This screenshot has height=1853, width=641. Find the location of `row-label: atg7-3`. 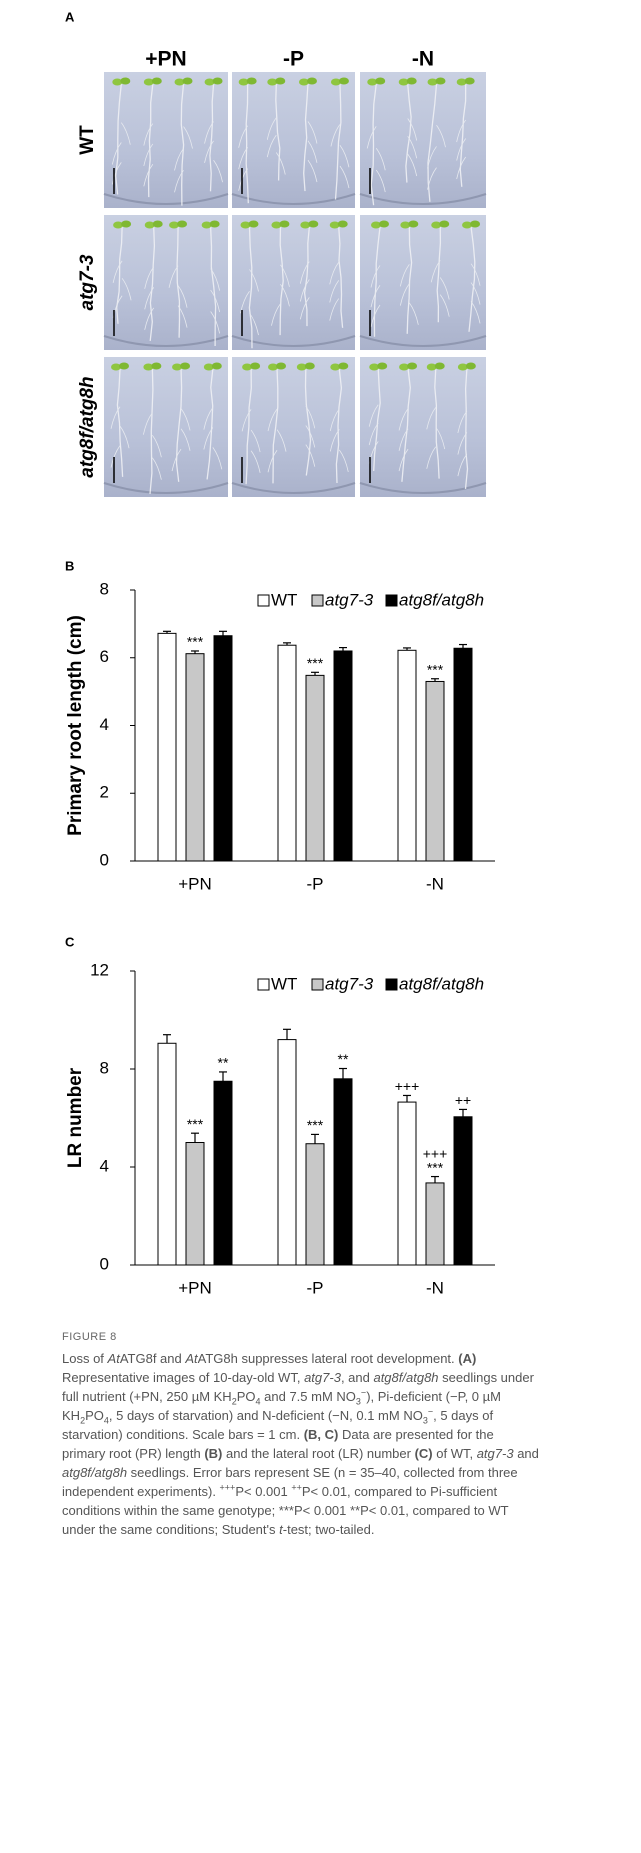

row-label: atg7-3 is located at coordinates (87, 282).